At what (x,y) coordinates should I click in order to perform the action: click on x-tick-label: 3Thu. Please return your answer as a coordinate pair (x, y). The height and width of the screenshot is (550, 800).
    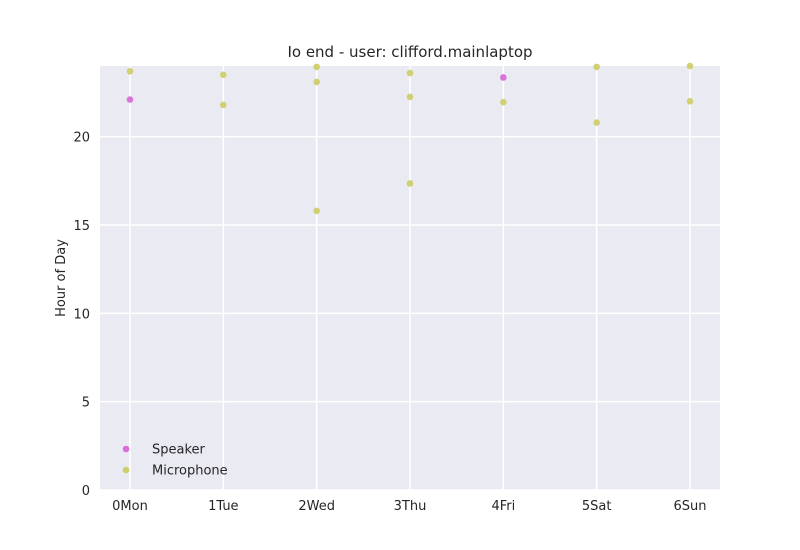
    Looking at the image, I should click on (410, 506).